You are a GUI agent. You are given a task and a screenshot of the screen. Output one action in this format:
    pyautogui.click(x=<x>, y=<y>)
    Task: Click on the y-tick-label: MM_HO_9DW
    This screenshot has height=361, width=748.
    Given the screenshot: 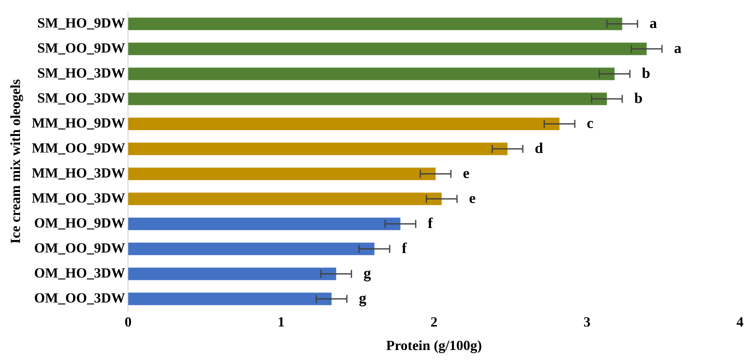 What is the action you would take?
    pyautogui.click(x=79, y=124)
    